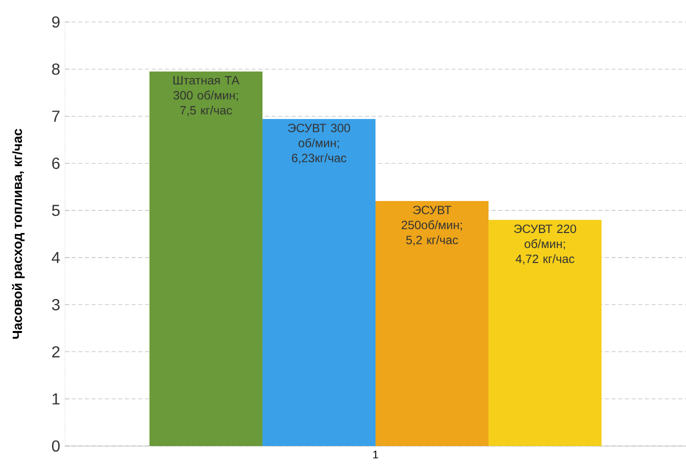 The height and width of the screenshot is (469, 686). I want to click on y-tick-label: 8, so click(56, 69).